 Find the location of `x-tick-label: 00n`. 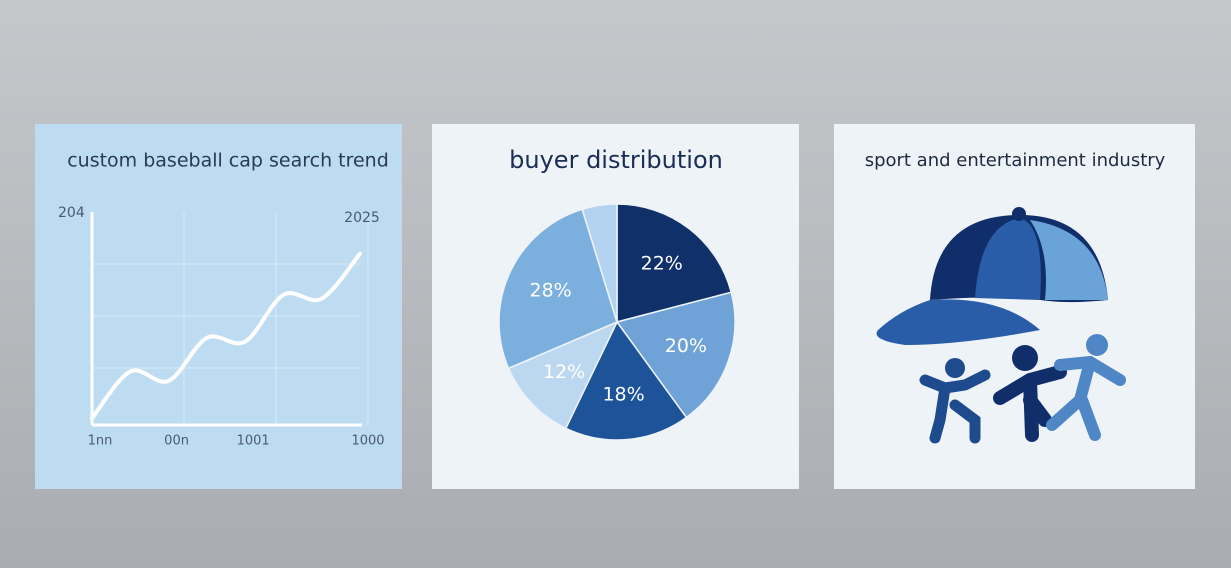

x-tick-label: 00n is located at coordinates (176, 441).